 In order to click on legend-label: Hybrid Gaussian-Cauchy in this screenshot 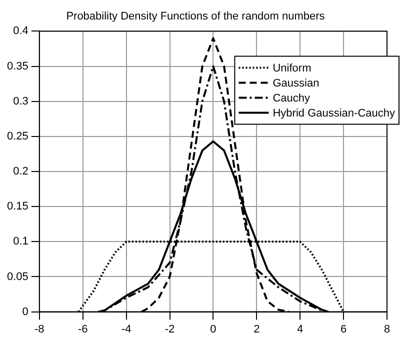, I will do `click(334, 114)`.